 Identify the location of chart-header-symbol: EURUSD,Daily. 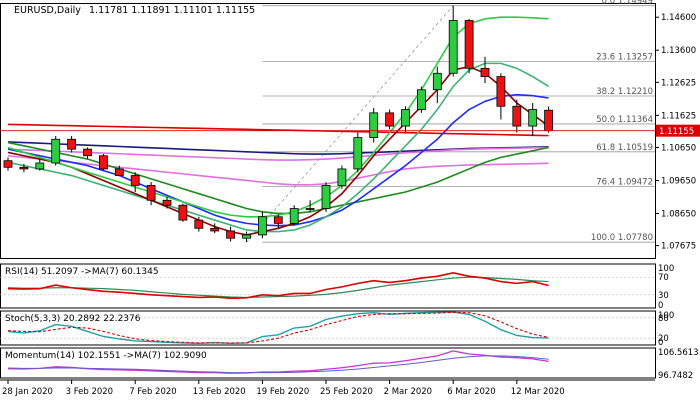
(47, 10).